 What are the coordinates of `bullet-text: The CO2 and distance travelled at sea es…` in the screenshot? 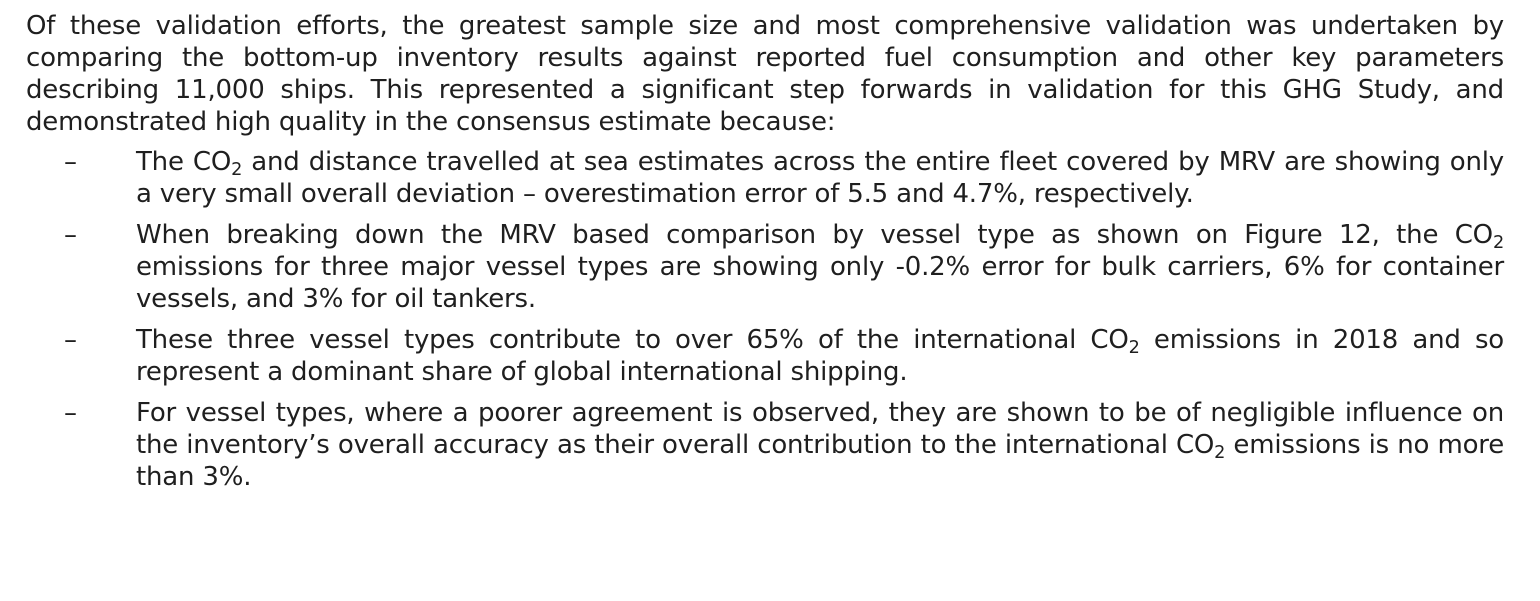 It's located at (820, 178).